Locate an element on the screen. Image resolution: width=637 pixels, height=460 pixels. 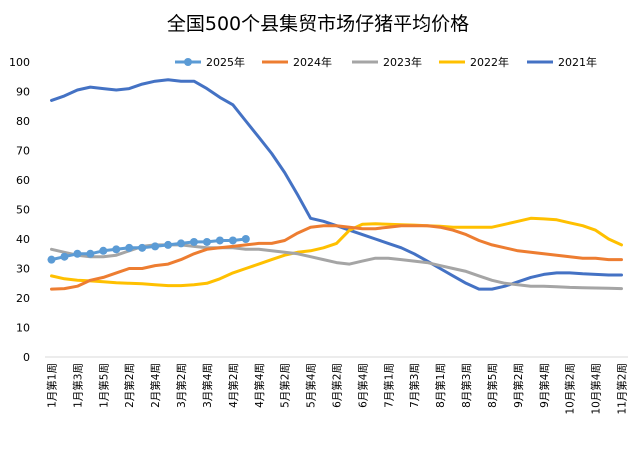
x-tick-label: 2月第2周 is located at coordinates (129, 385).